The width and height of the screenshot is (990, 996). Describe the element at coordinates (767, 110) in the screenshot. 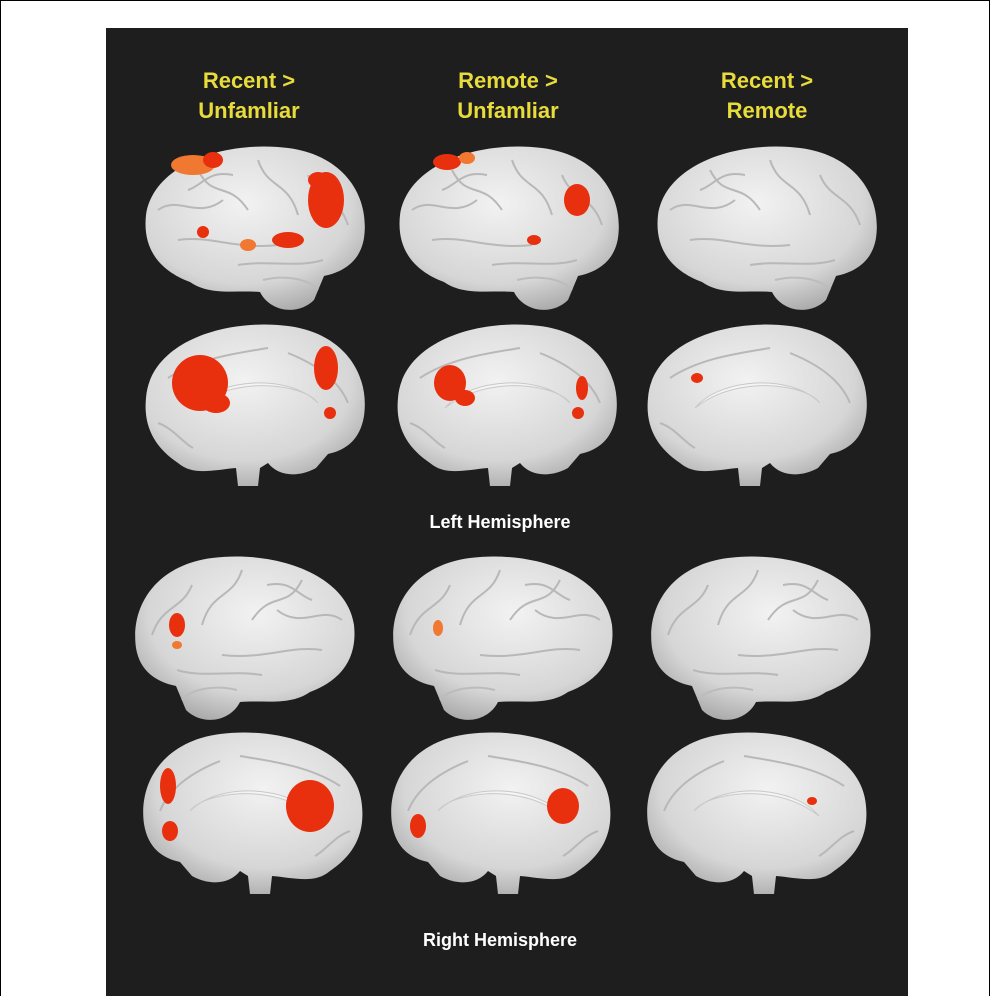

I see `column-header: Remote` at that location.